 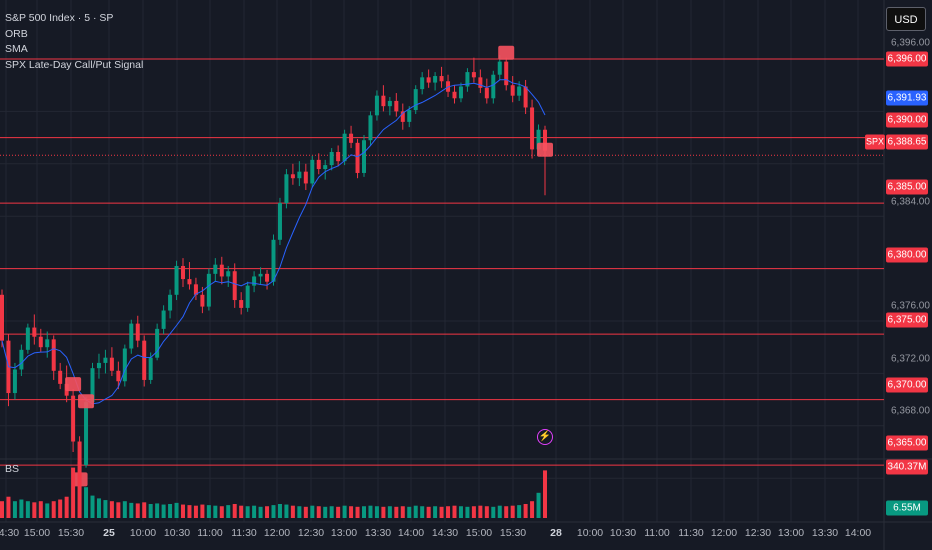 I want to click on time-tick: 13:00, so click(x=791, y=533).